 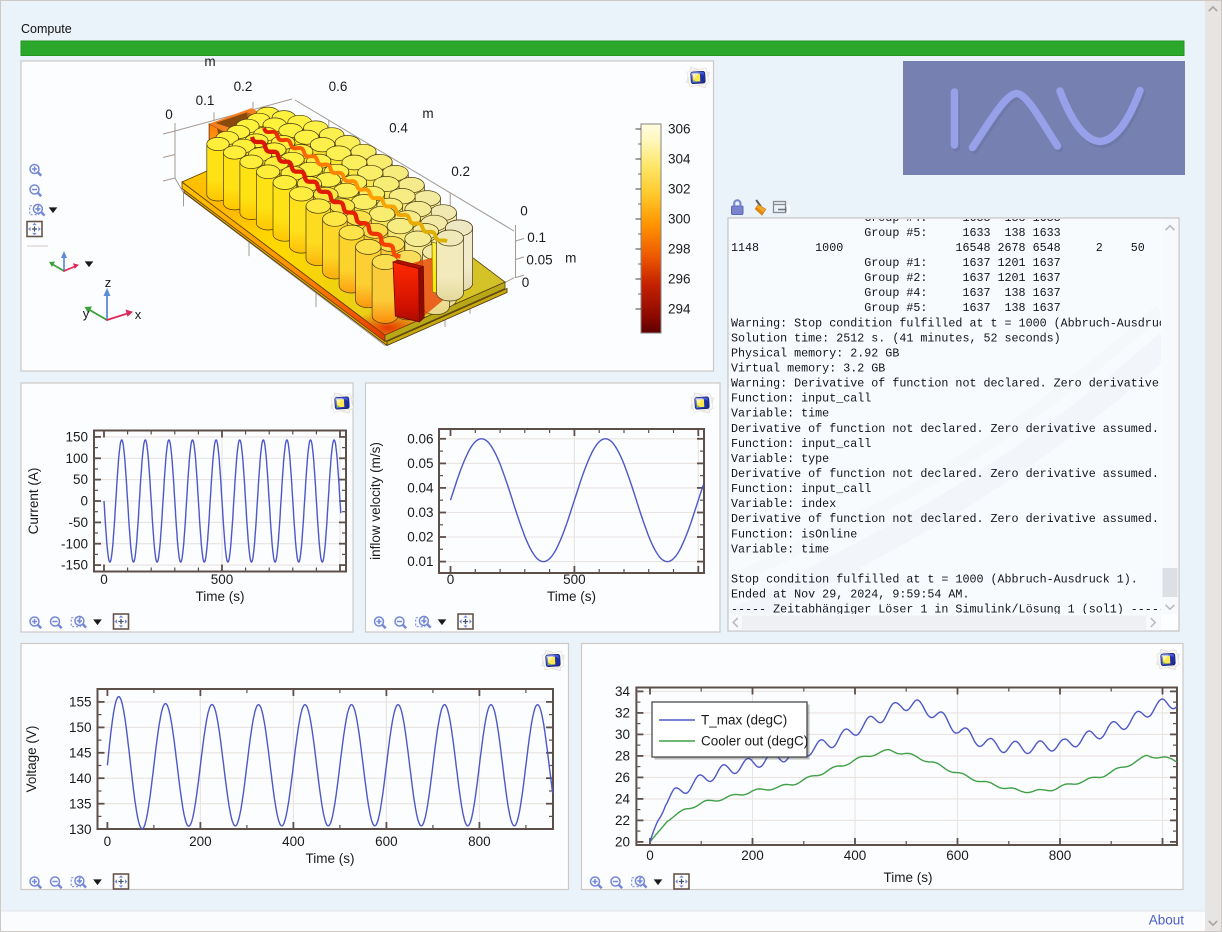 I want to click on svg-text: Cooler out (degC), so click(x=754, y=741).